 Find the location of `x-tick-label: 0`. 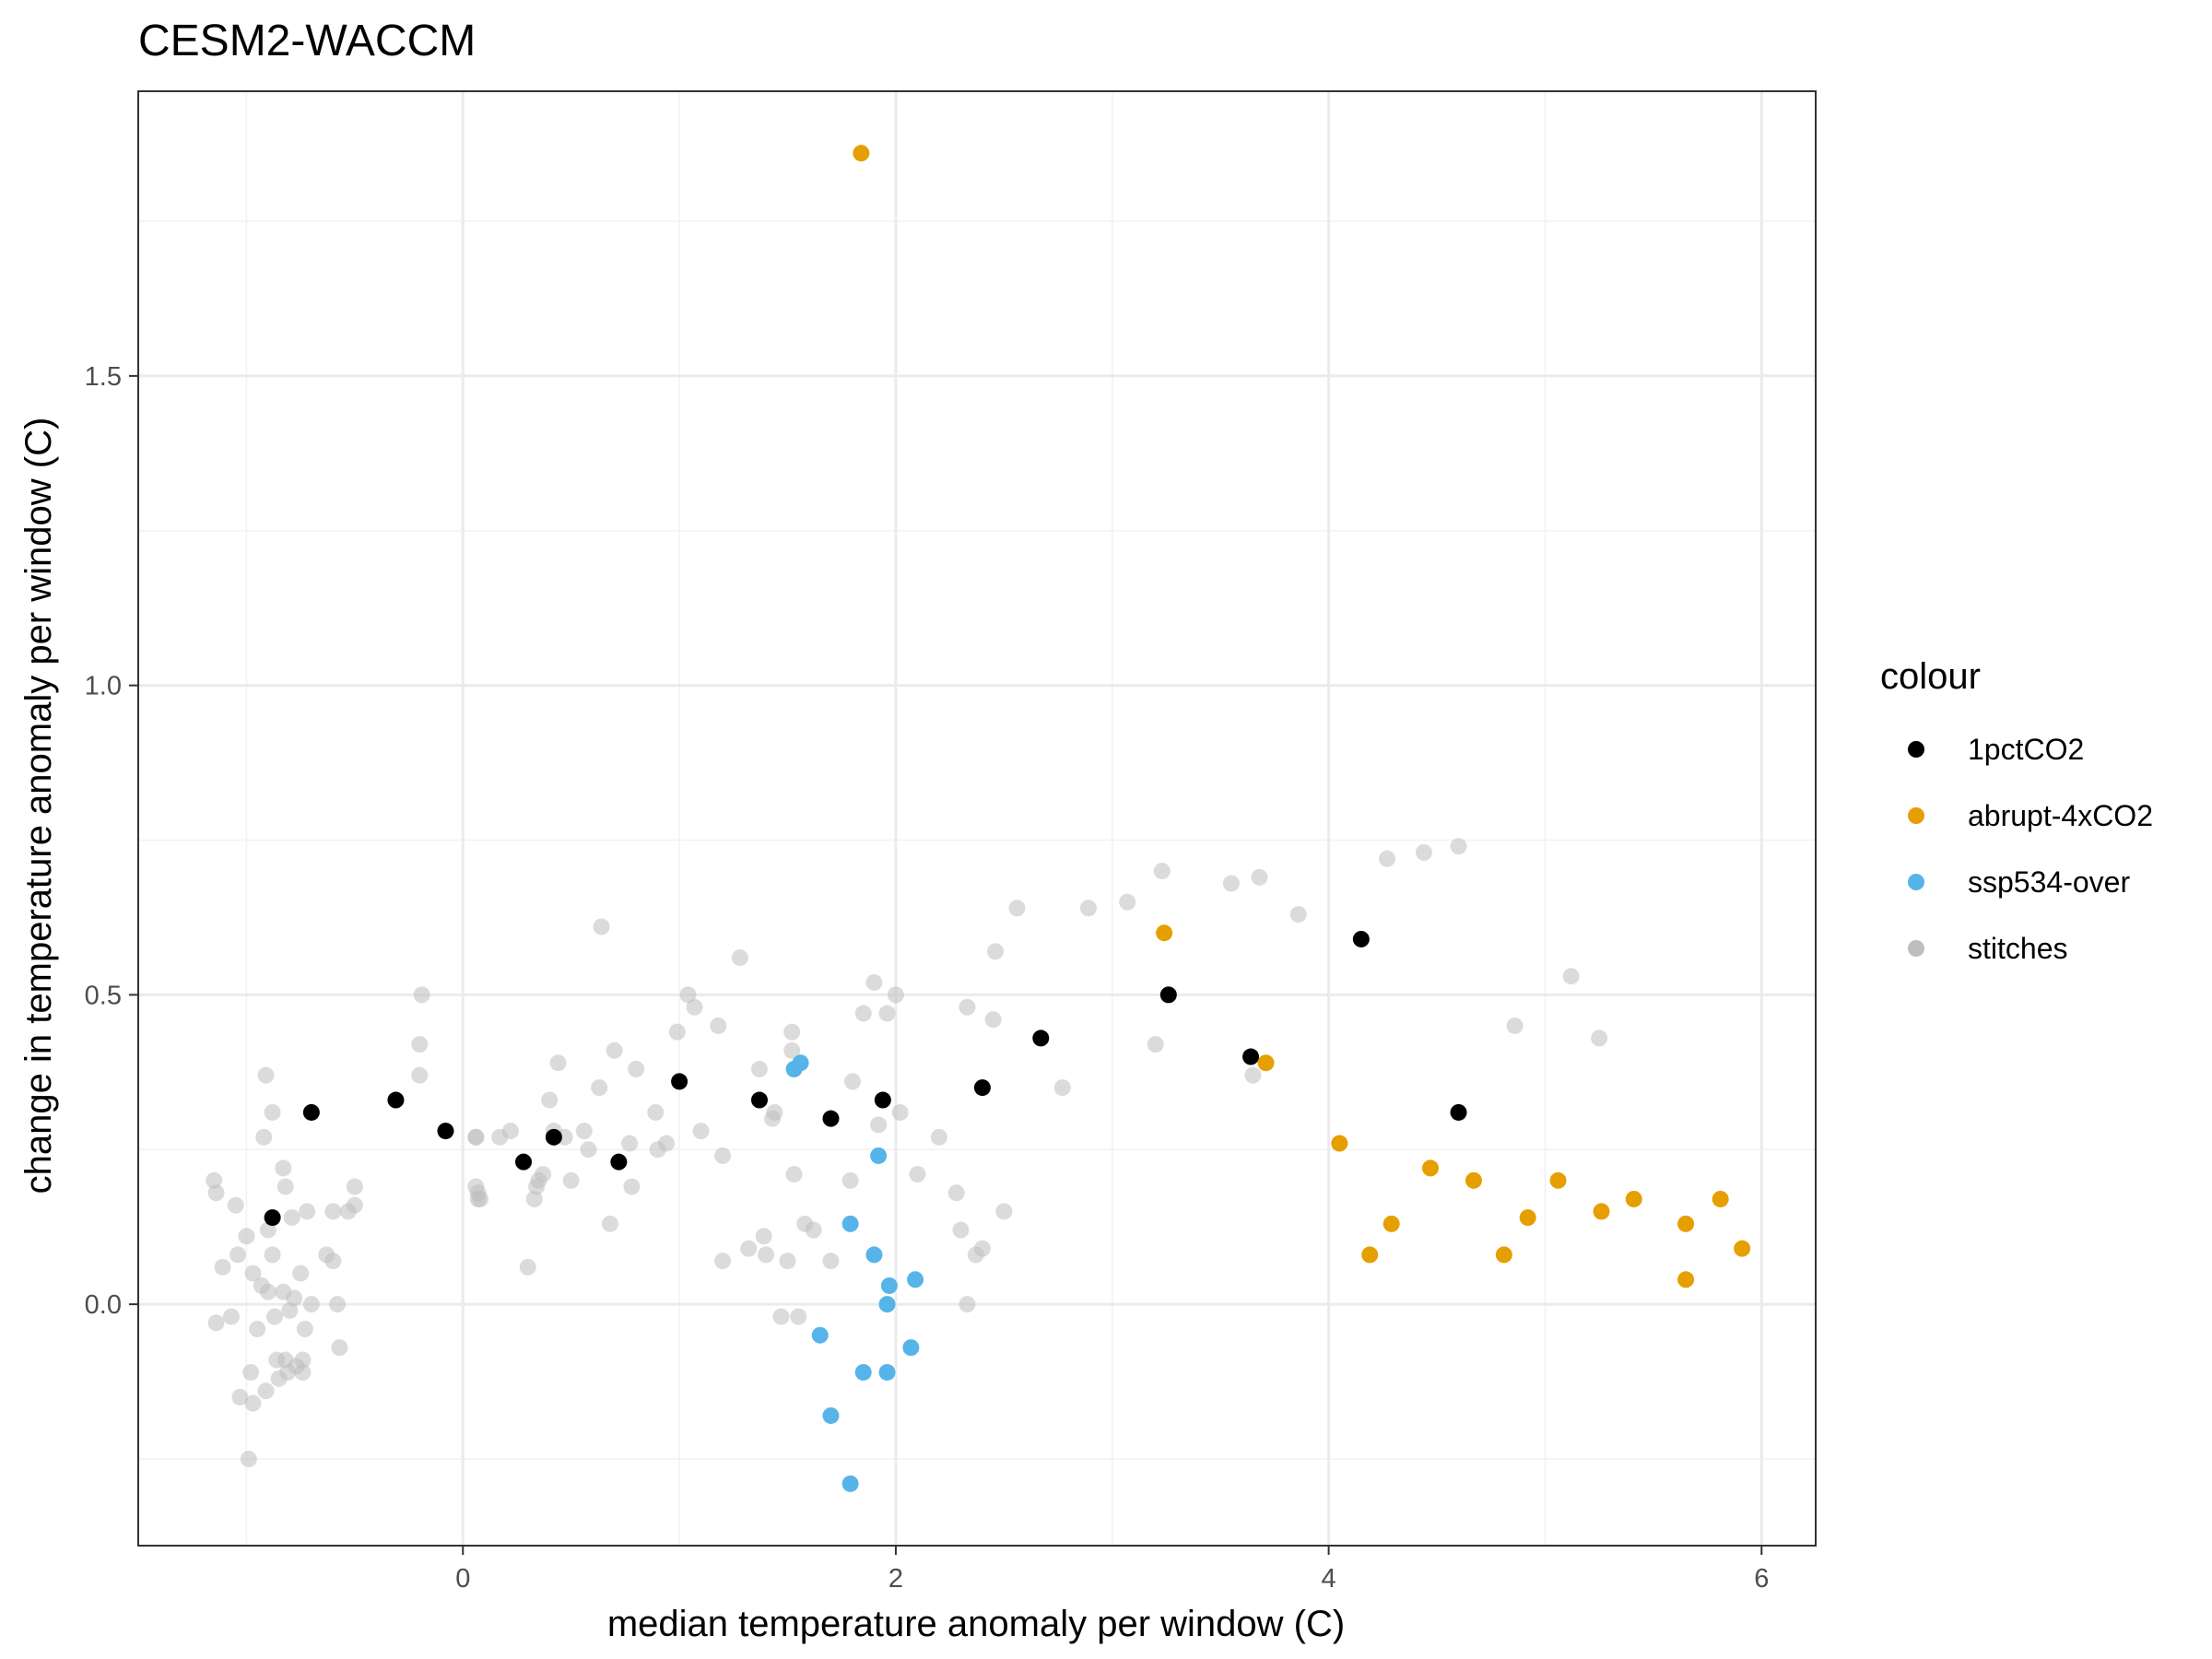

x-tick-label: 0 is located at coordinates (462, 1579).